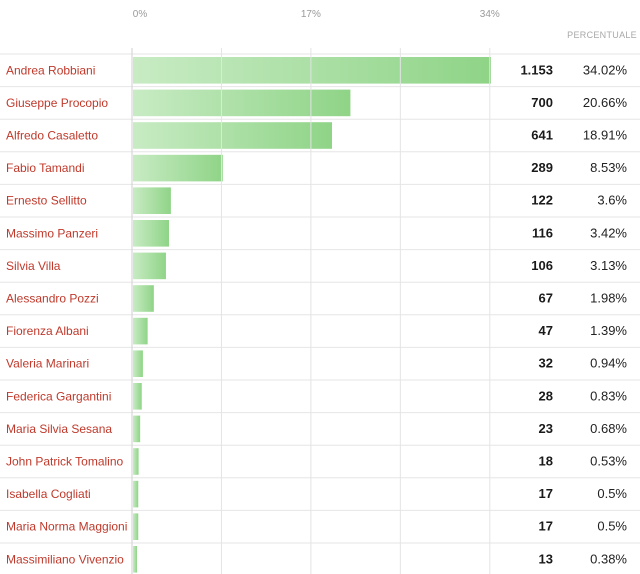  I want to click on category-label: Fabio Tamandi, so click(45, 168).